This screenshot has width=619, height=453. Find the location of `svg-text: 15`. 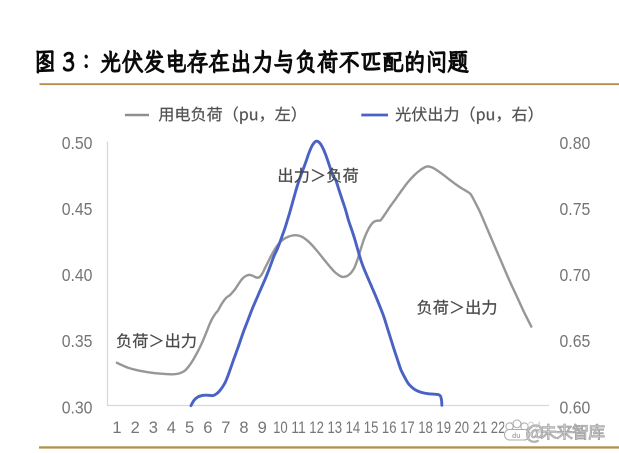

svg-text: 15 is located at coordinates (371, 428).